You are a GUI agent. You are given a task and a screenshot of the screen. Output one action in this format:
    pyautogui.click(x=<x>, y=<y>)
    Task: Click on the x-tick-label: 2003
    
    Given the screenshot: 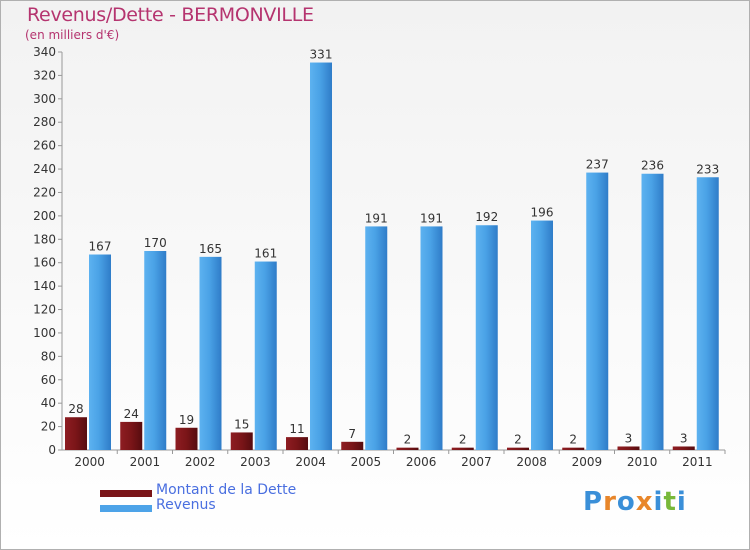 What is the action you would take?
    pyautogui.click(x=255, y=462)
    